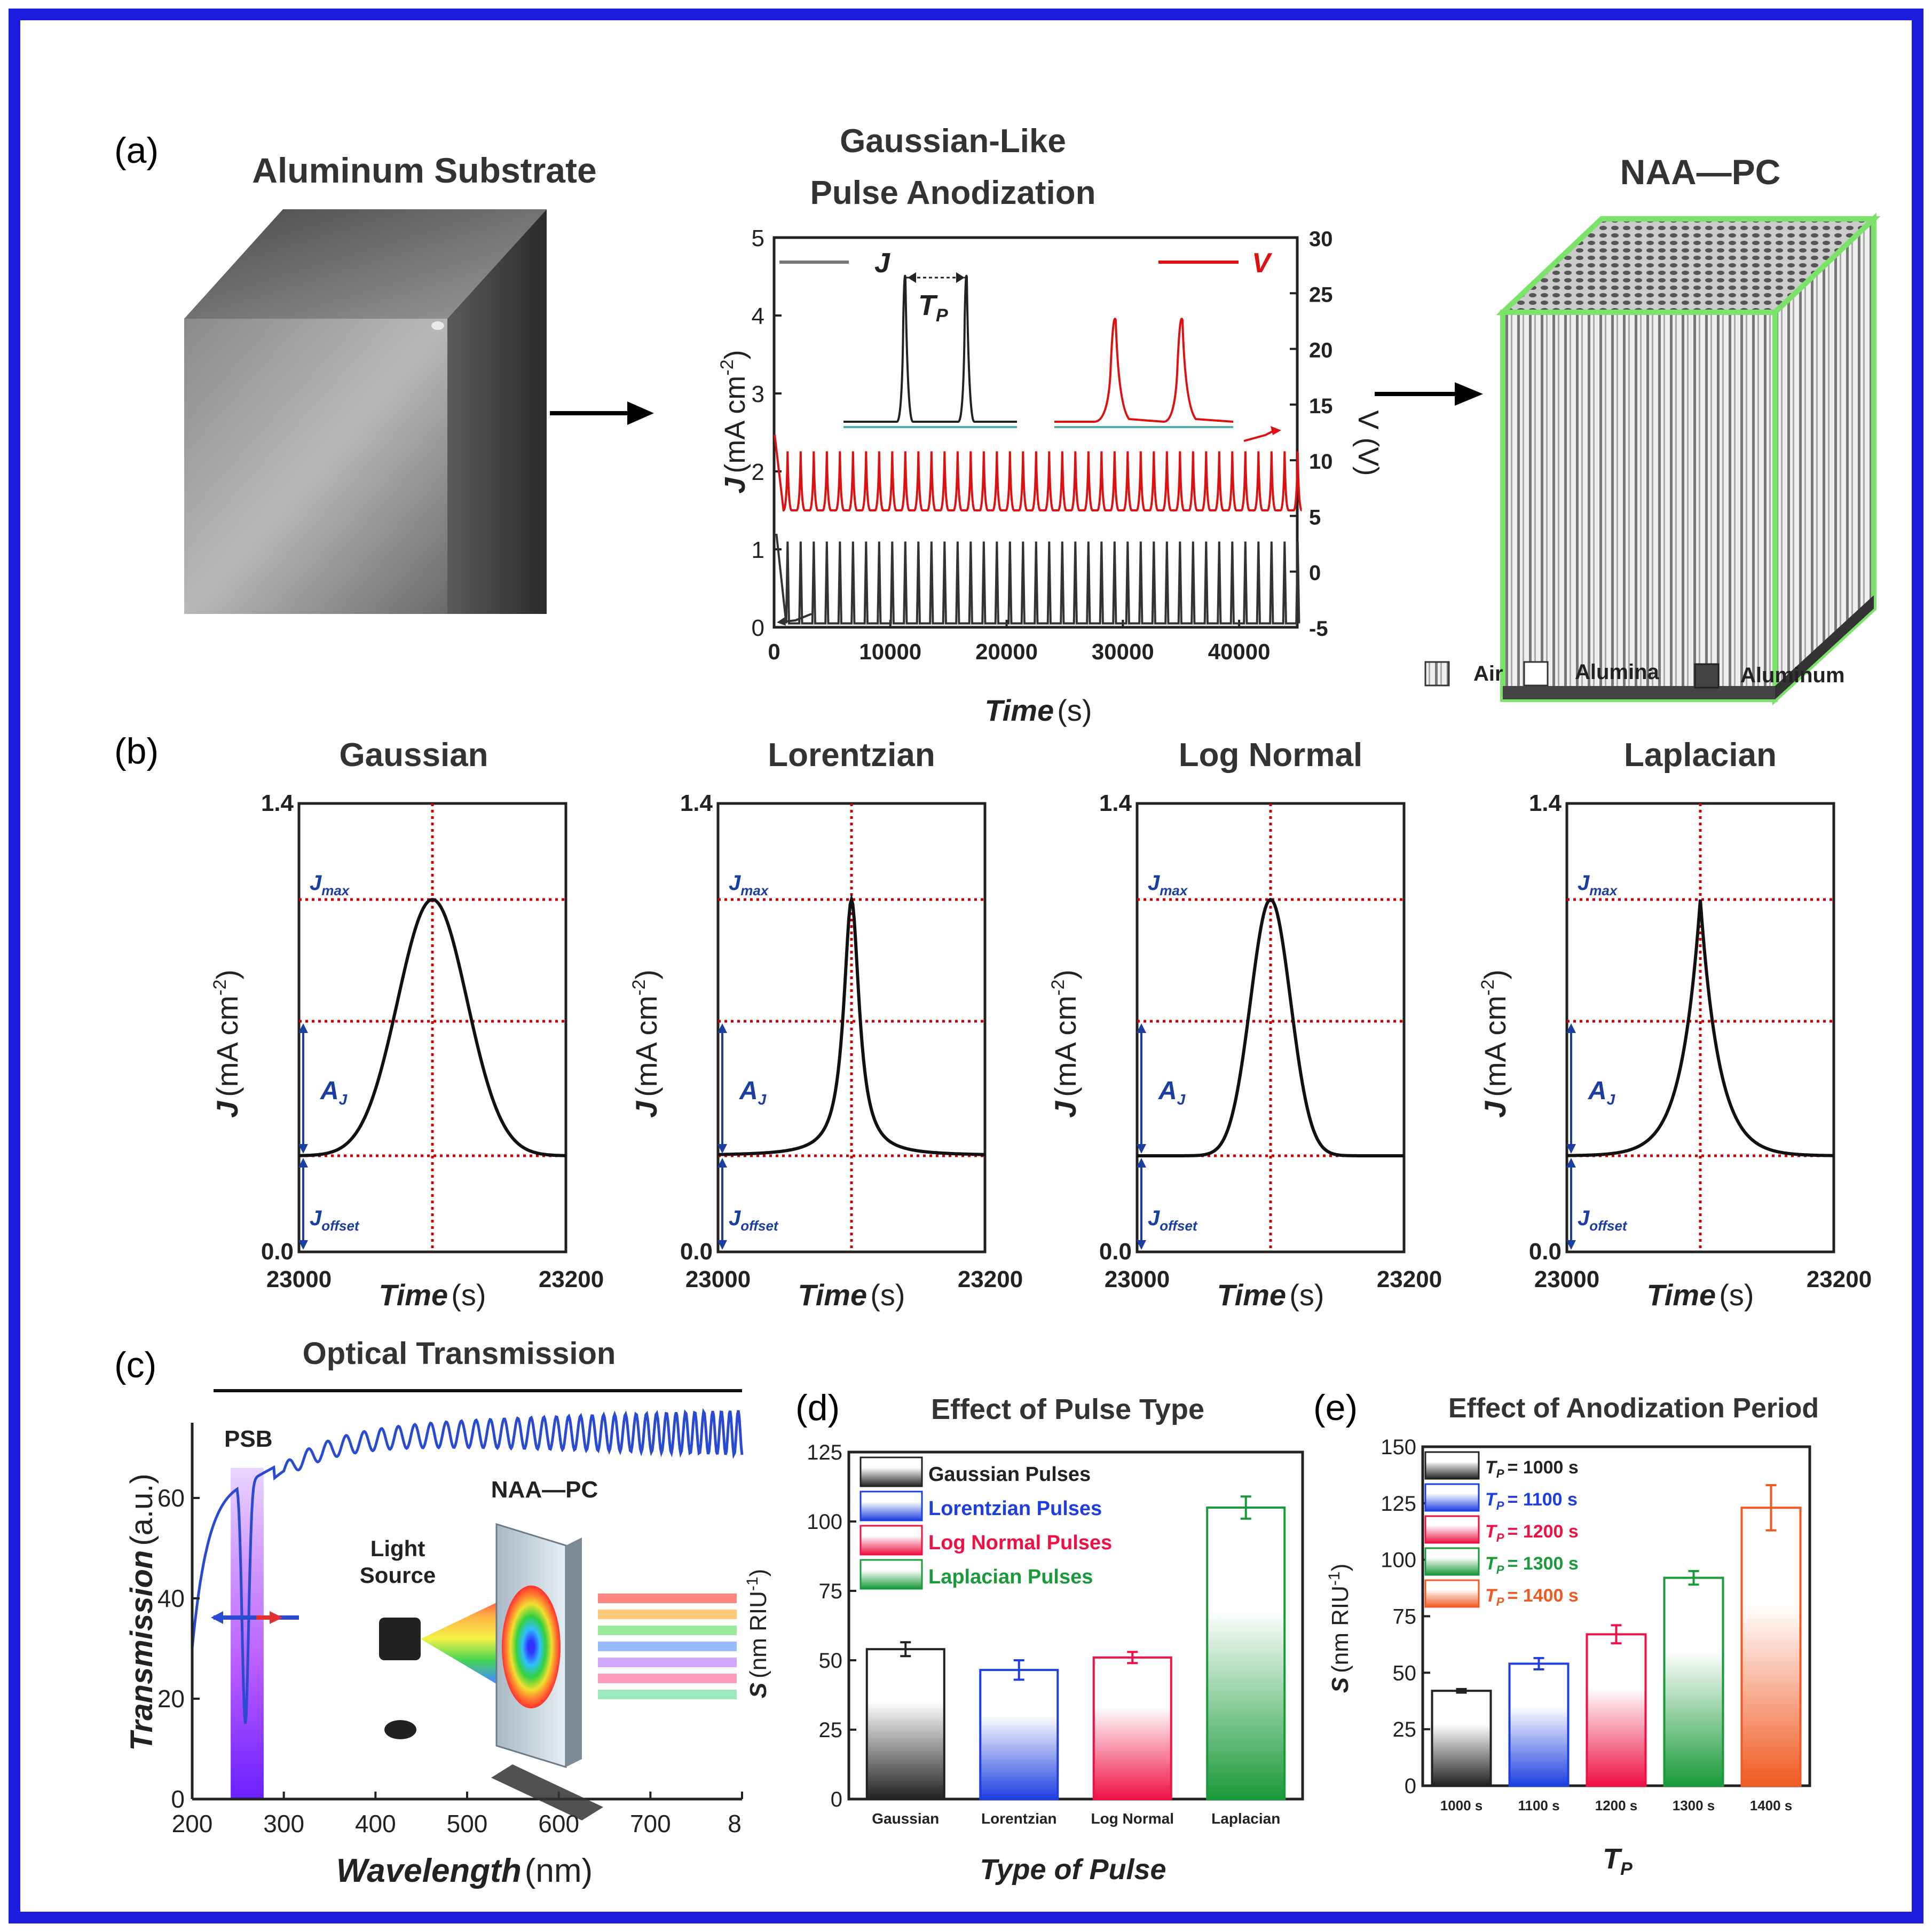  Describe the element at coordinates (1532, 1597) in the screenshot. I see `chartE-legend-label: TP = 1400 s` at that location.